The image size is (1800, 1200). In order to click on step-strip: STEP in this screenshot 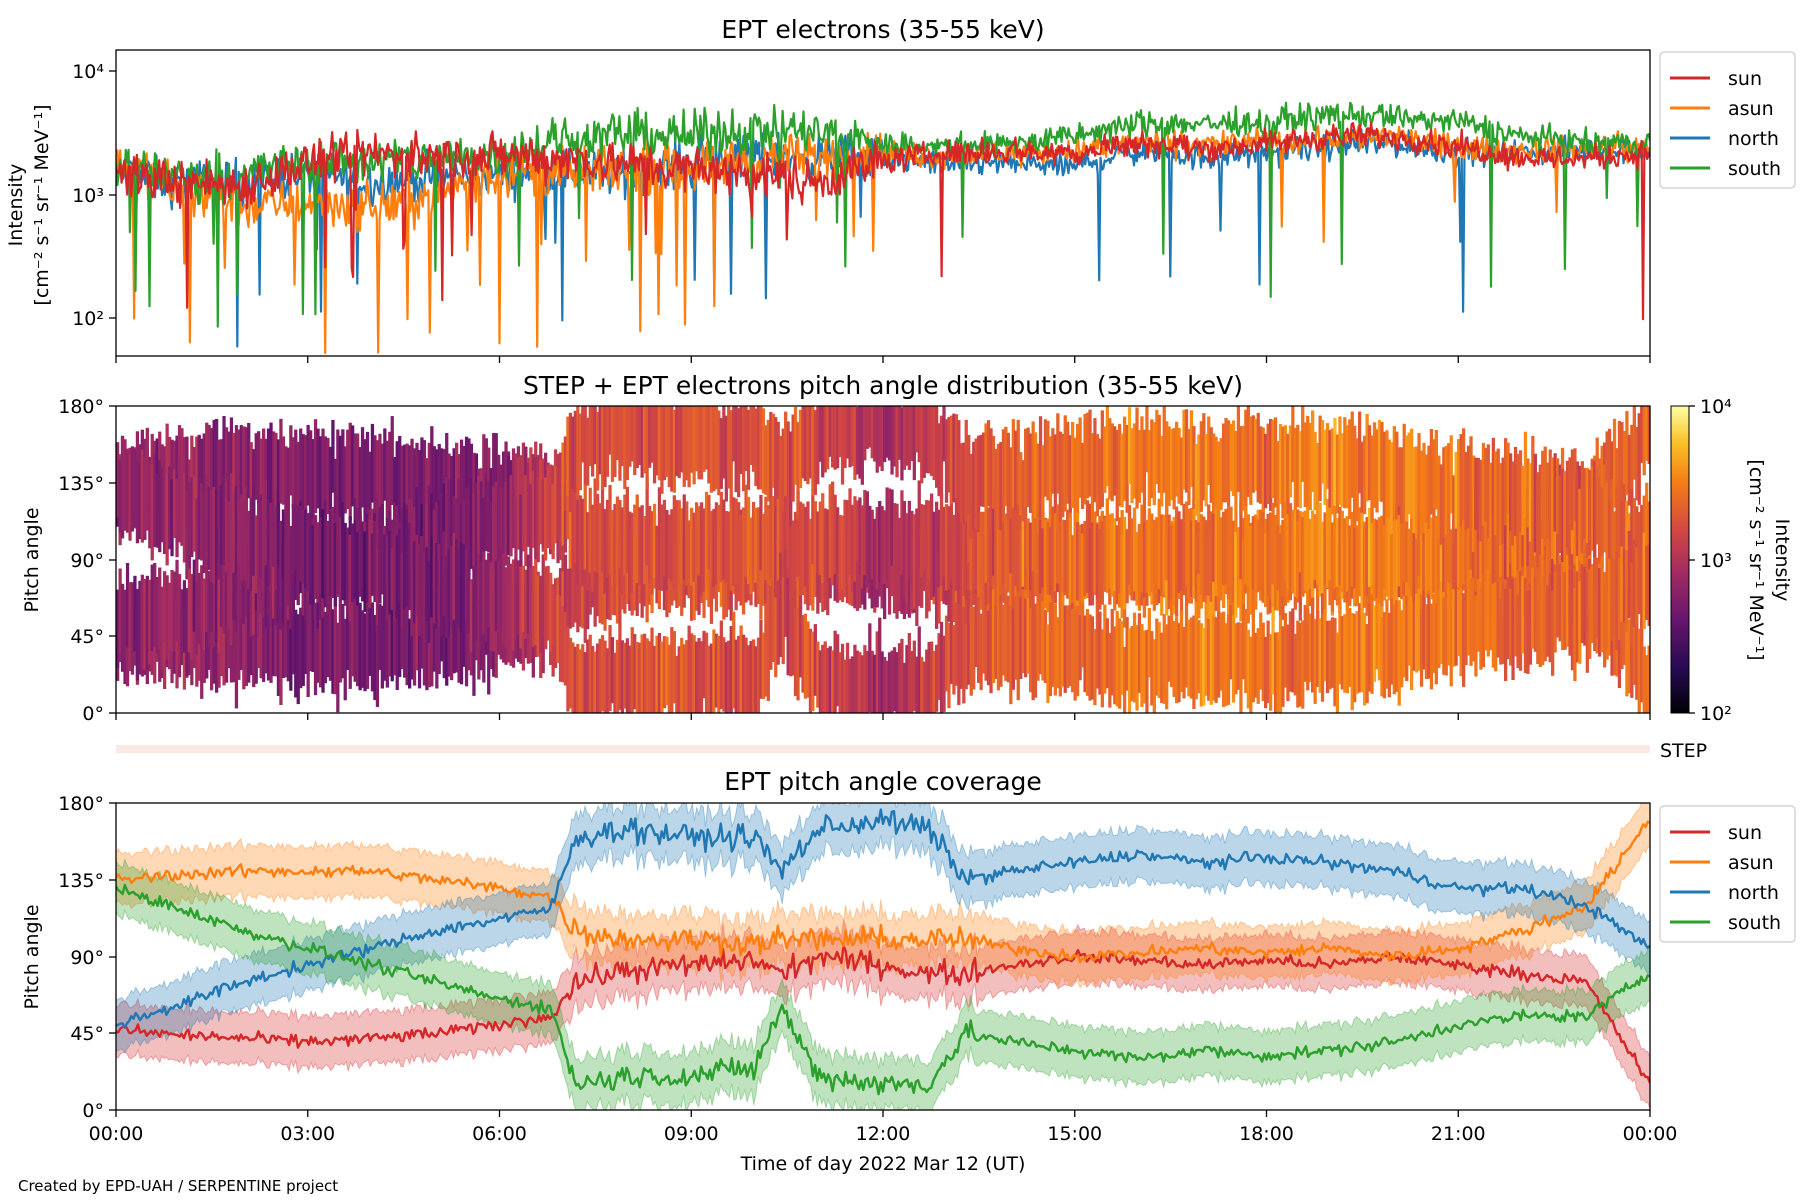, I will do `click(911, 751)`.